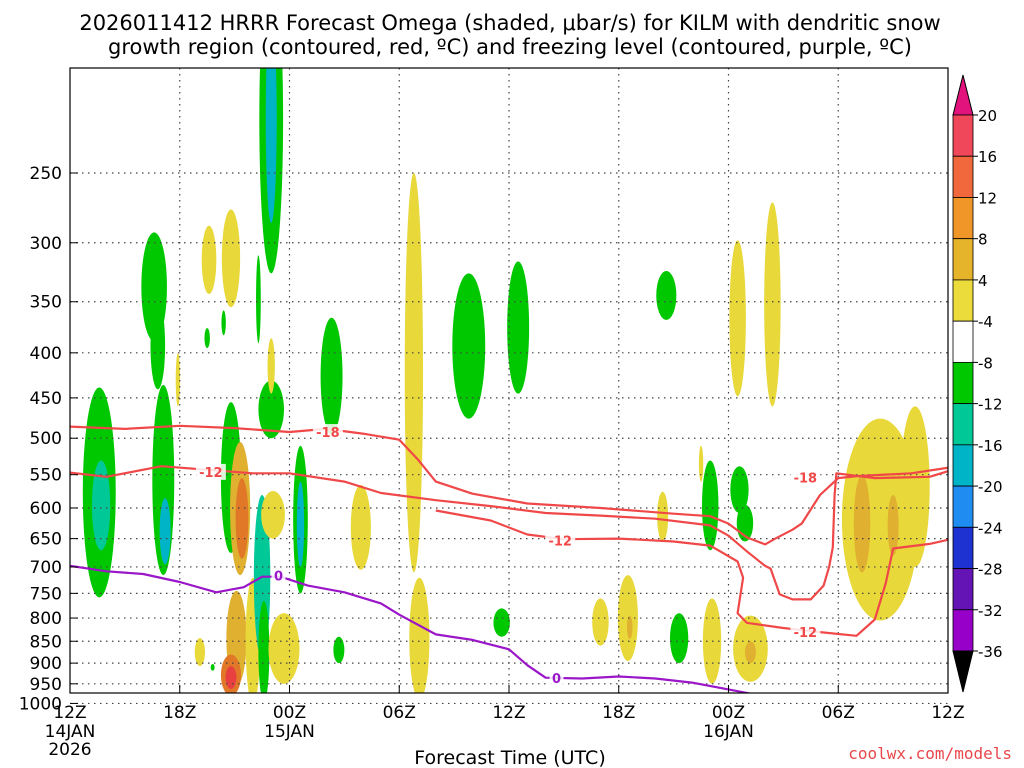 The width and height of the screenshot is (1024, 768). Describe the element at coordinates (46, 399) in the screenshot. I see `y-tick-label: 450` at that location.